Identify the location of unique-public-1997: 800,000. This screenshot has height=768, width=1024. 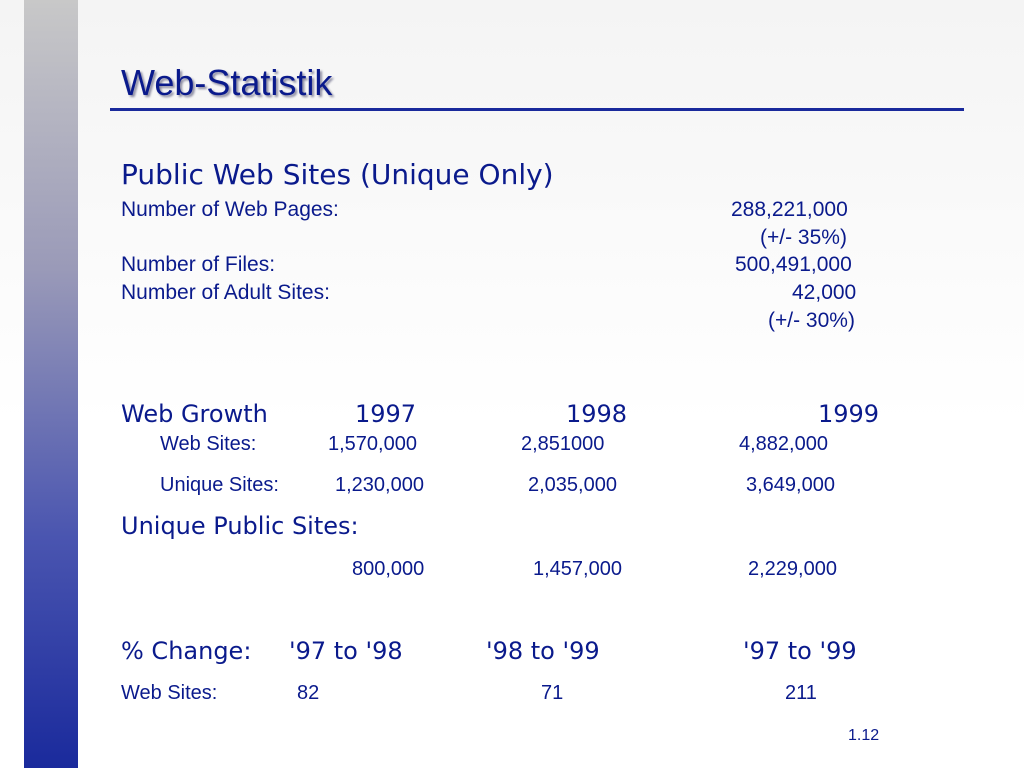
(388, 569).